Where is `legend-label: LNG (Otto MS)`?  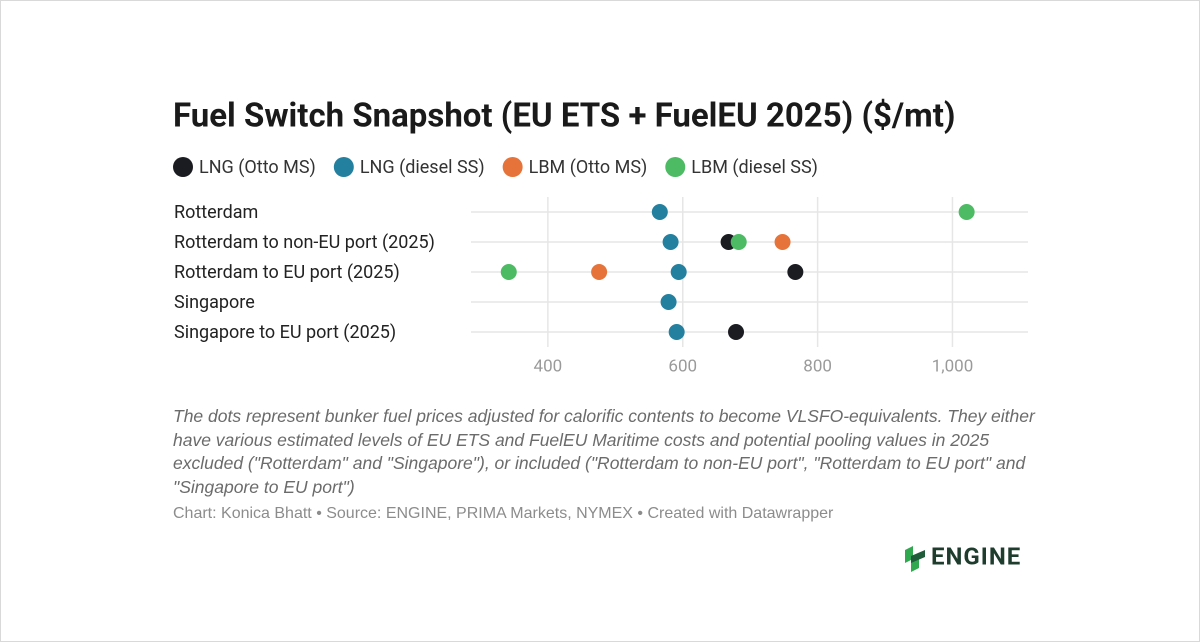
legend-label: LNG (Otto MS) is located at coordinates (257, 167).